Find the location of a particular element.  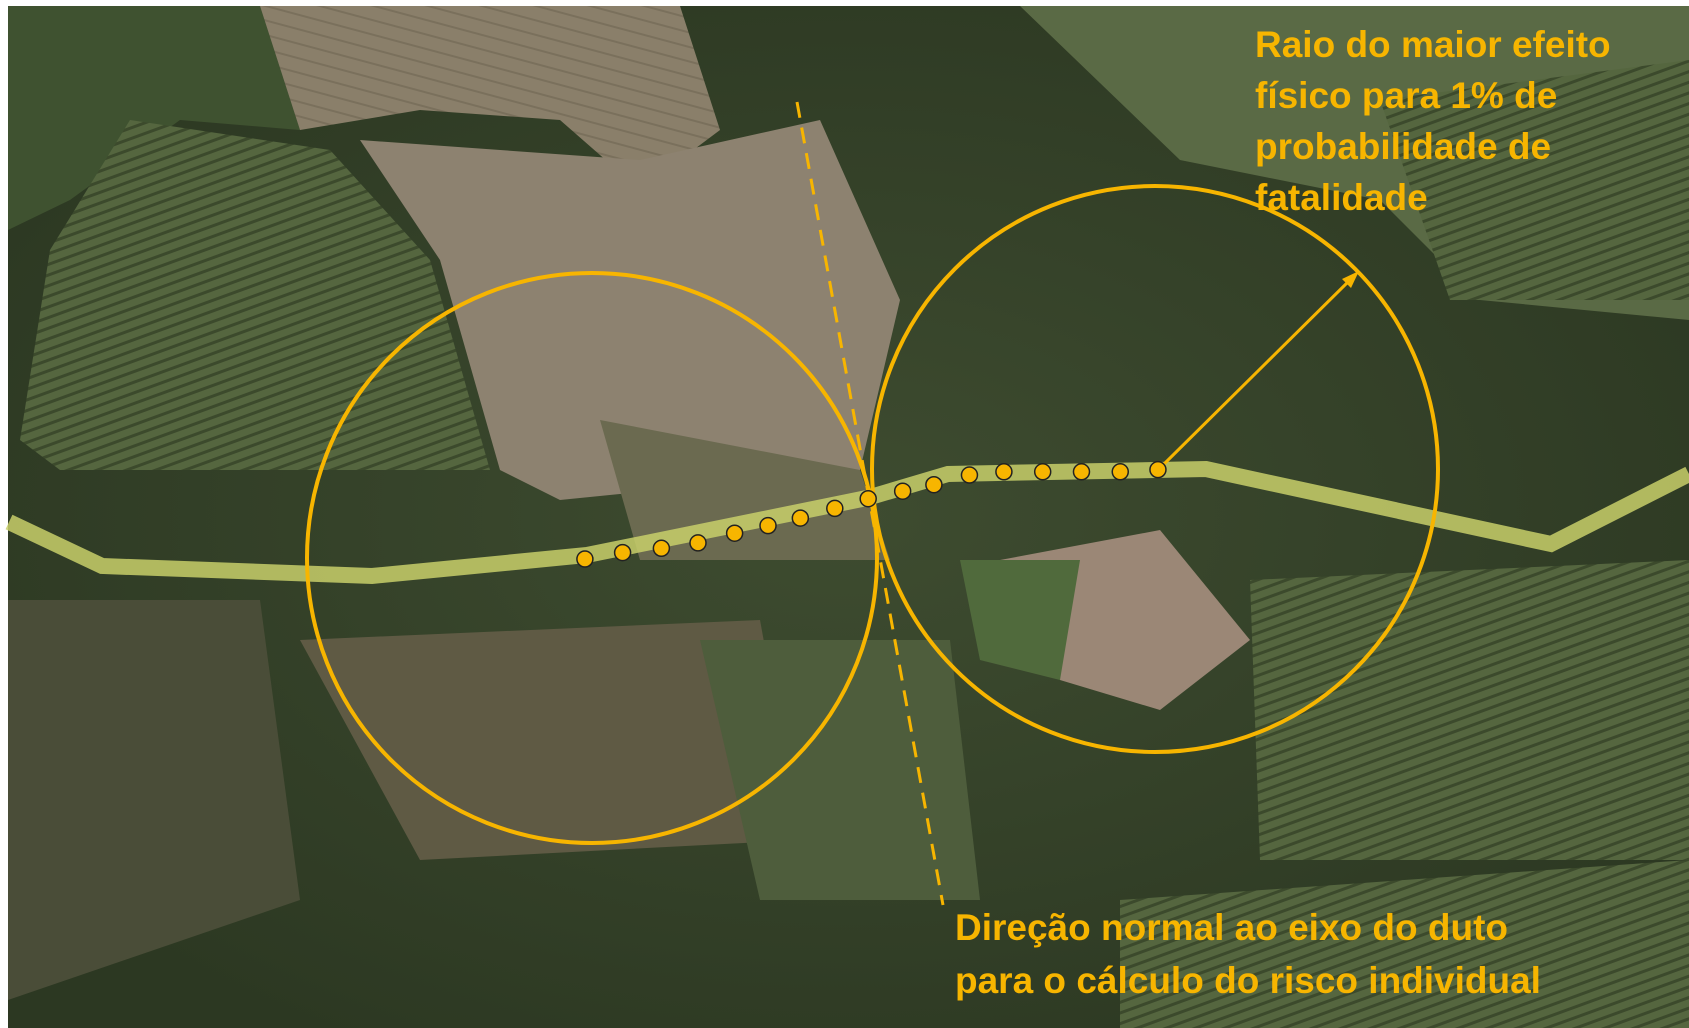

normal-direction-line is located at coordinates (870, 503).